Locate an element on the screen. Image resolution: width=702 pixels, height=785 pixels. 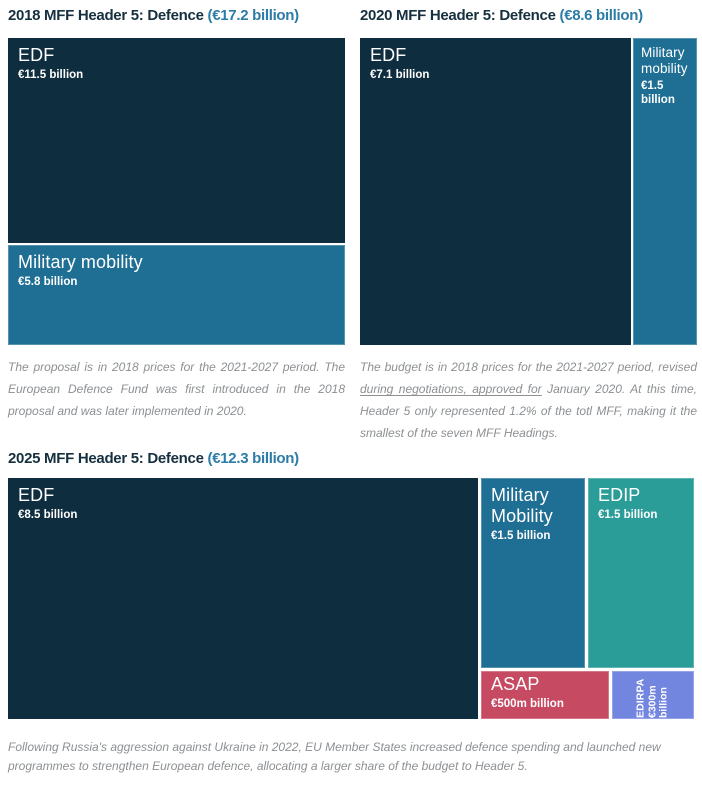
treemap-cell-edip-2025: EDIP €1.5 billion is located at coordinates (641, 573).